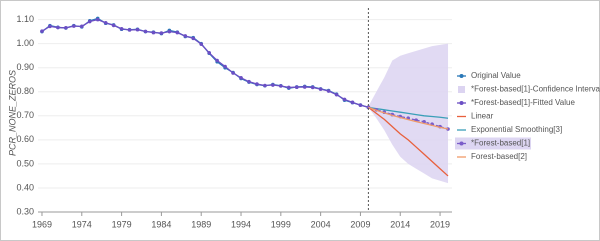 The image size is (600, 241). I want to click on legend-label: *Forest-based[1]-Fitted Value, so click(523, 102).